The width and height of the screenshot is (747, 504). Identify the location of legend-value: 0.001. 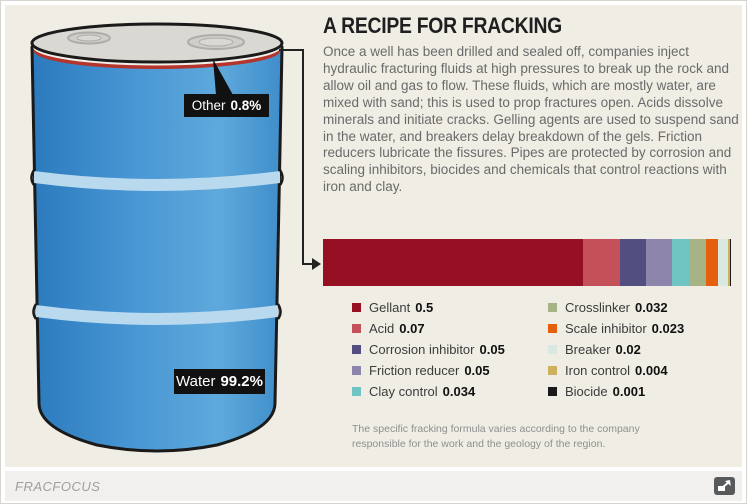
(629, 391).